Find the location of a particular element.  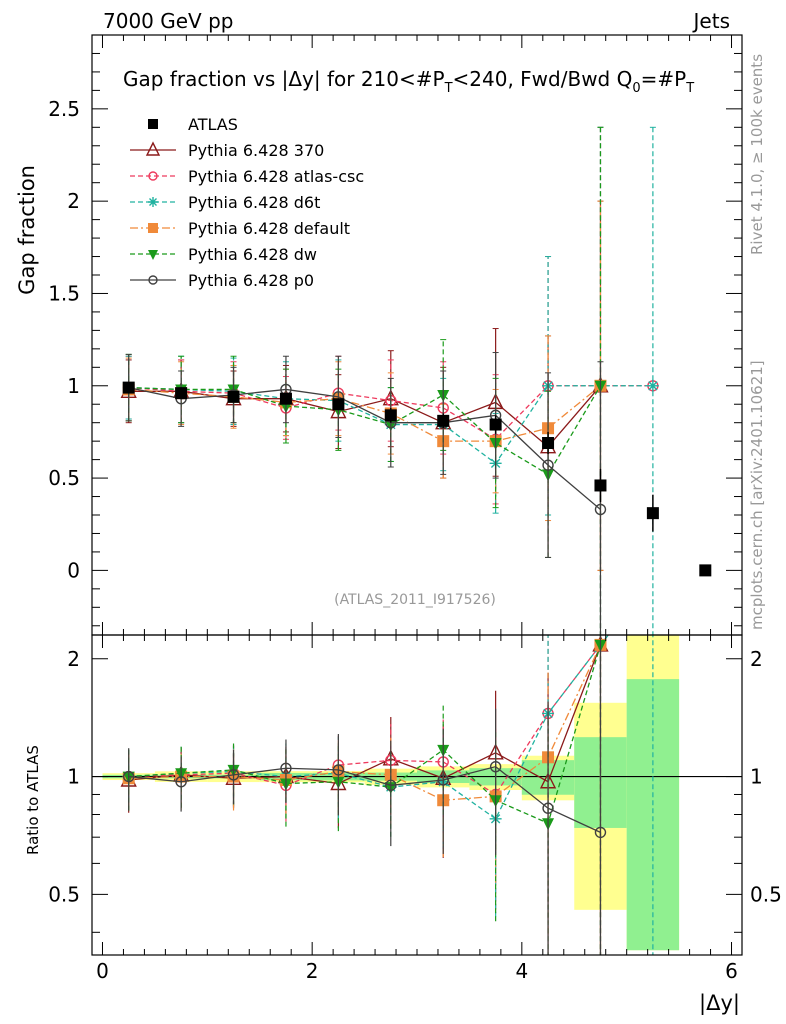

mcplots-label: mcplots.cern.ch [arXiv:2401.10621] is located at coordinates (757, 495).